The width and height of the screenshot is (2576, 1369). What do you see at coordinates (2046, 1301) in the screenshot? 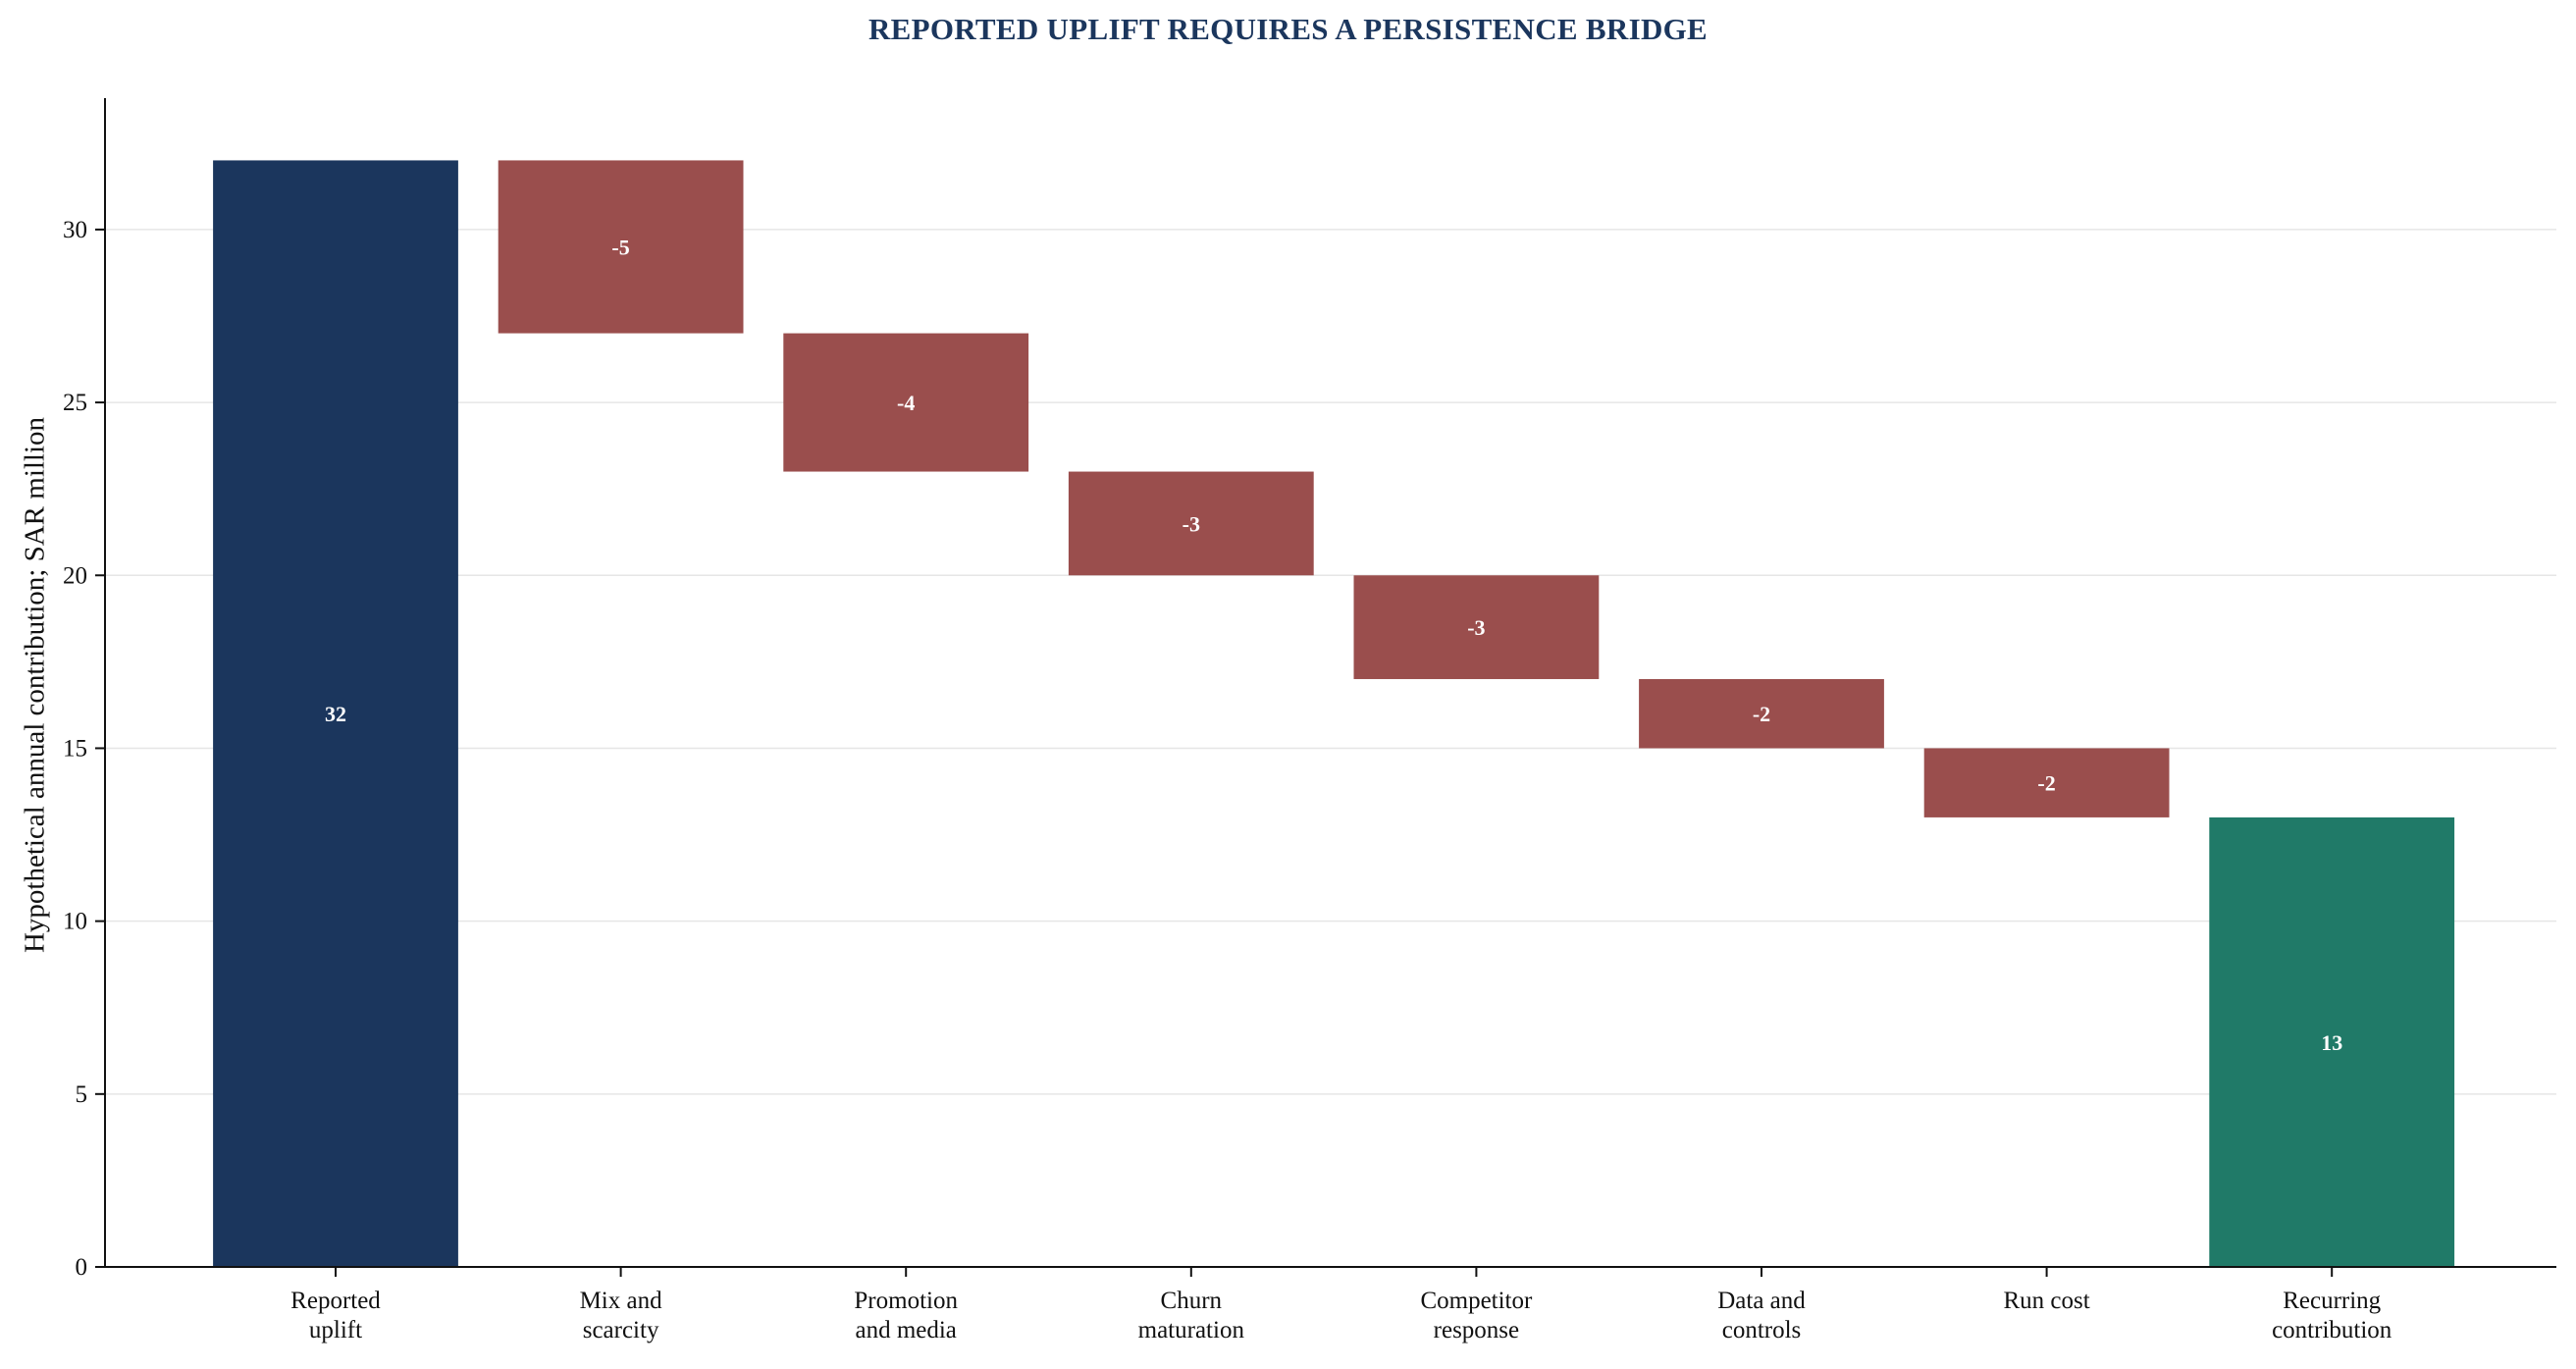
I see `x-category-label: Run cost` at bounding box center [2046, 1301].